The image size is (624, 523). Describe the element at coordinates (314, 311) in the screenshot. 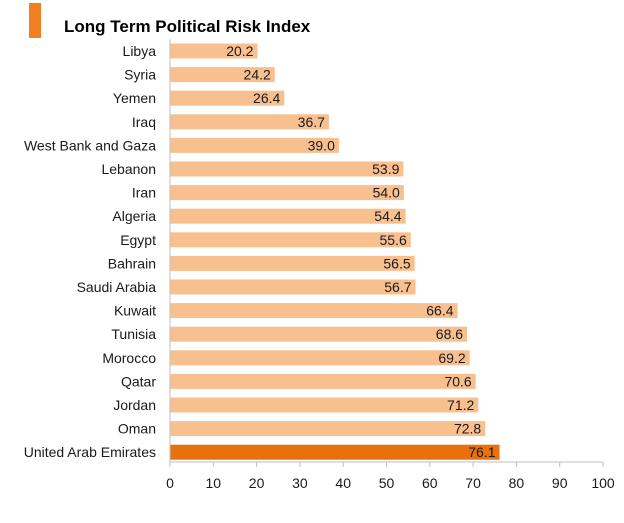

I see `bar-kuwait` at that location.